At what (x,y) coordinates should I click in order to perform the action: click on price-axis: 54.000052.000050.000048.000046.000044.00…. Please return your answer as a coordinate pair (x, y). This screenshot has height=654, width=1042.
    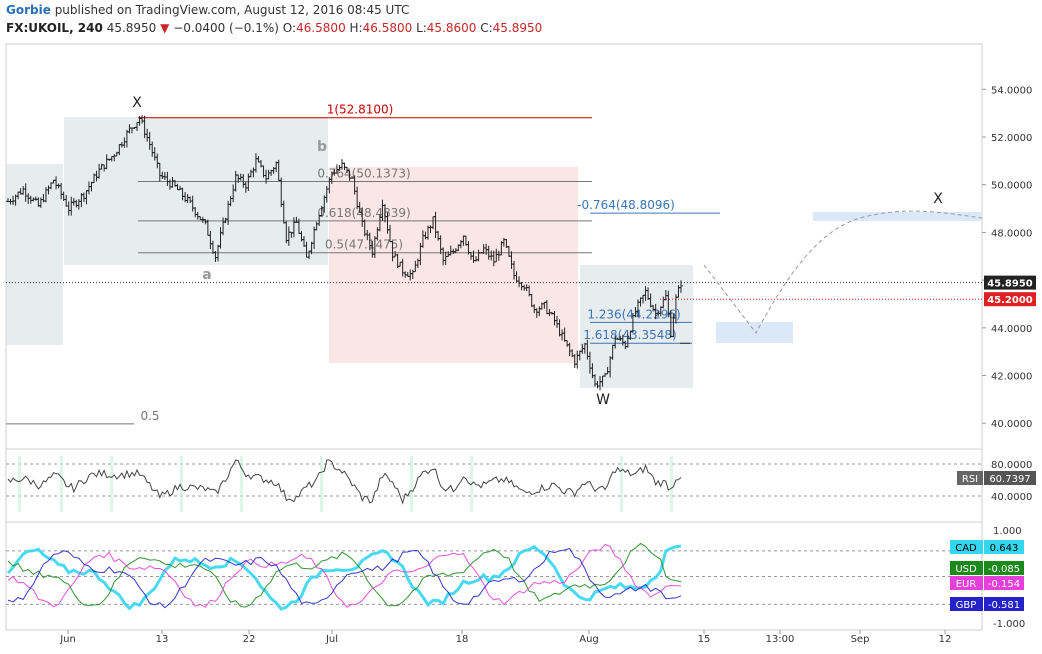
    Looking at the image, I should click on (1007, 257).